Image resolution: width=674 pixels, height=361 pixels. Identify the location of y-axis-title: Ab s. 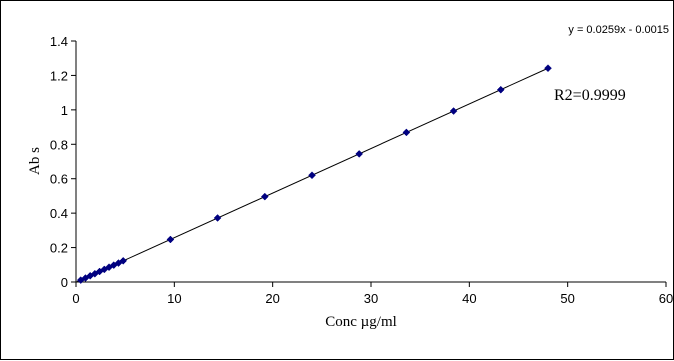
(35, 161).